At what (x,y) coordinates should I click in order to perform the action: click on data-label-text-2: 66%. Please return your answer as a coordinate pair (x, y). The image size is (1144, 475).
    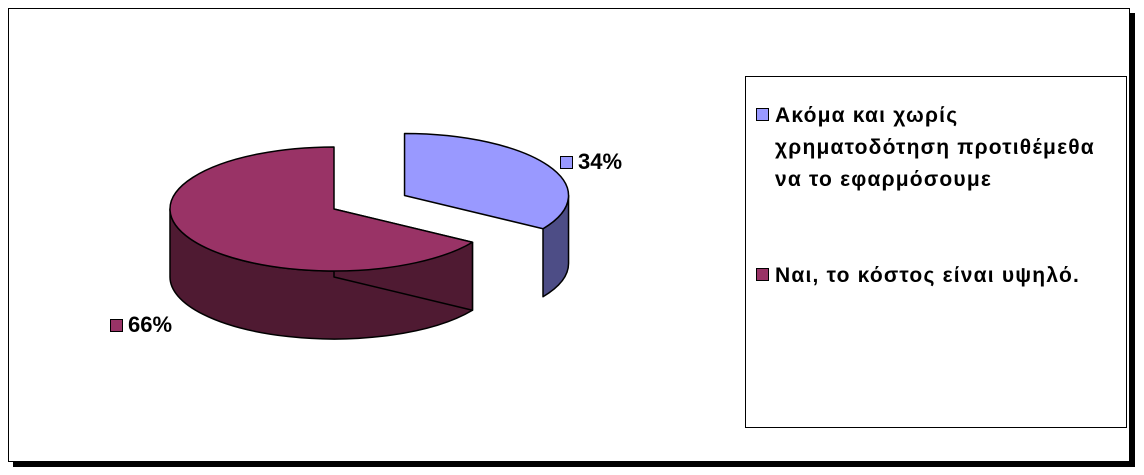
    Looking at the image, I should click on (150, 325).